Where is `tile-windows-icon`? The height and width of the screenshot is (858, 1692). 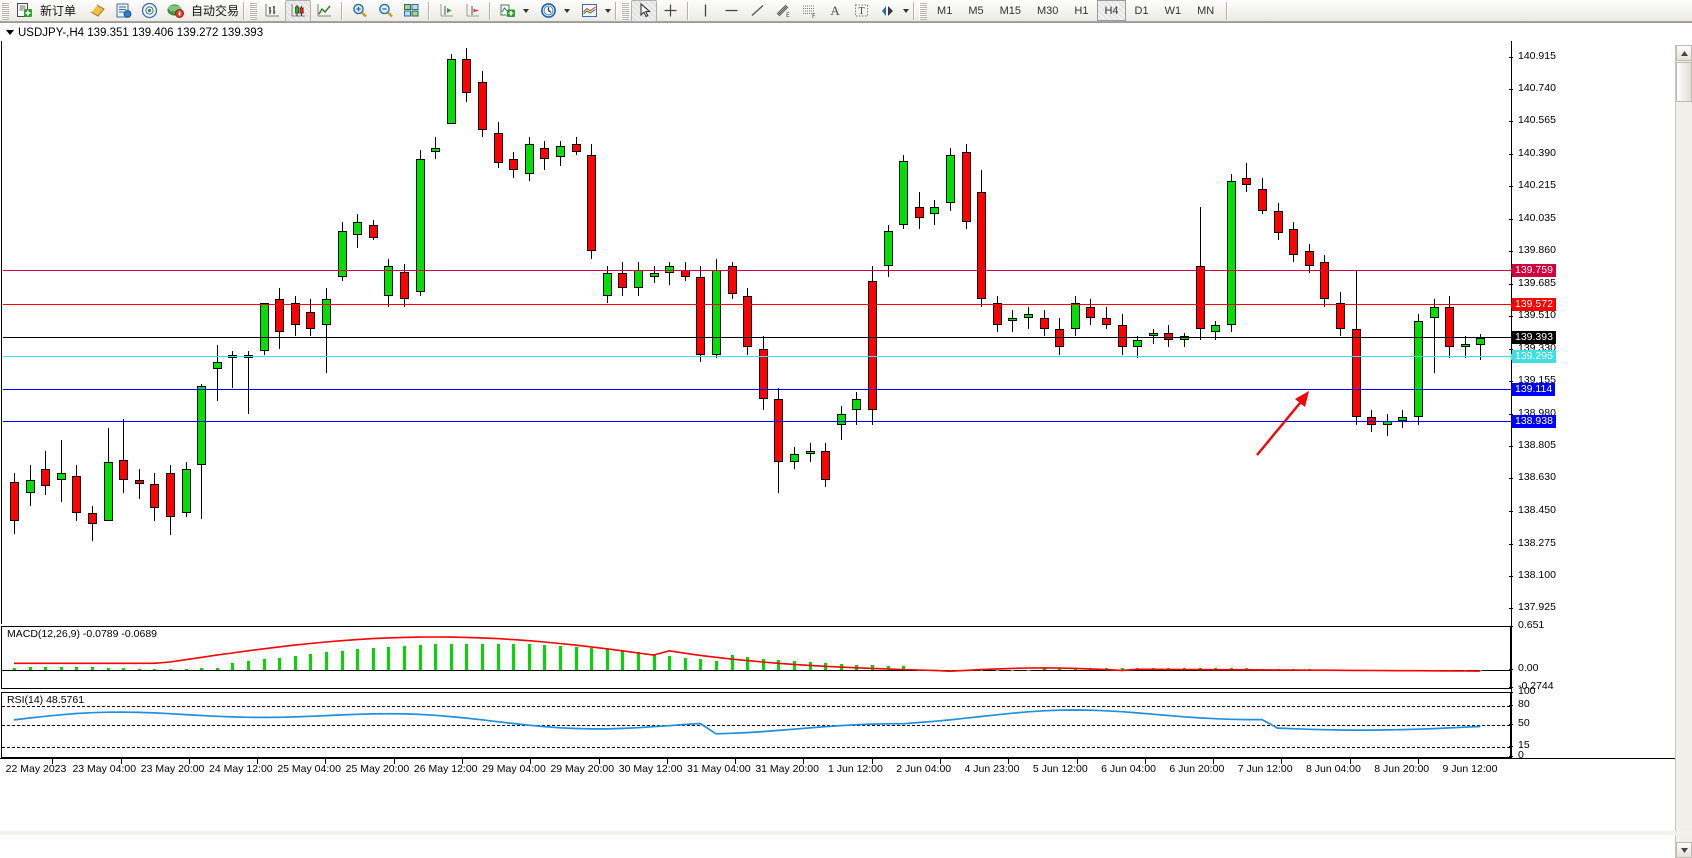
tile-windows-icon is located at coordinates (411, 11).